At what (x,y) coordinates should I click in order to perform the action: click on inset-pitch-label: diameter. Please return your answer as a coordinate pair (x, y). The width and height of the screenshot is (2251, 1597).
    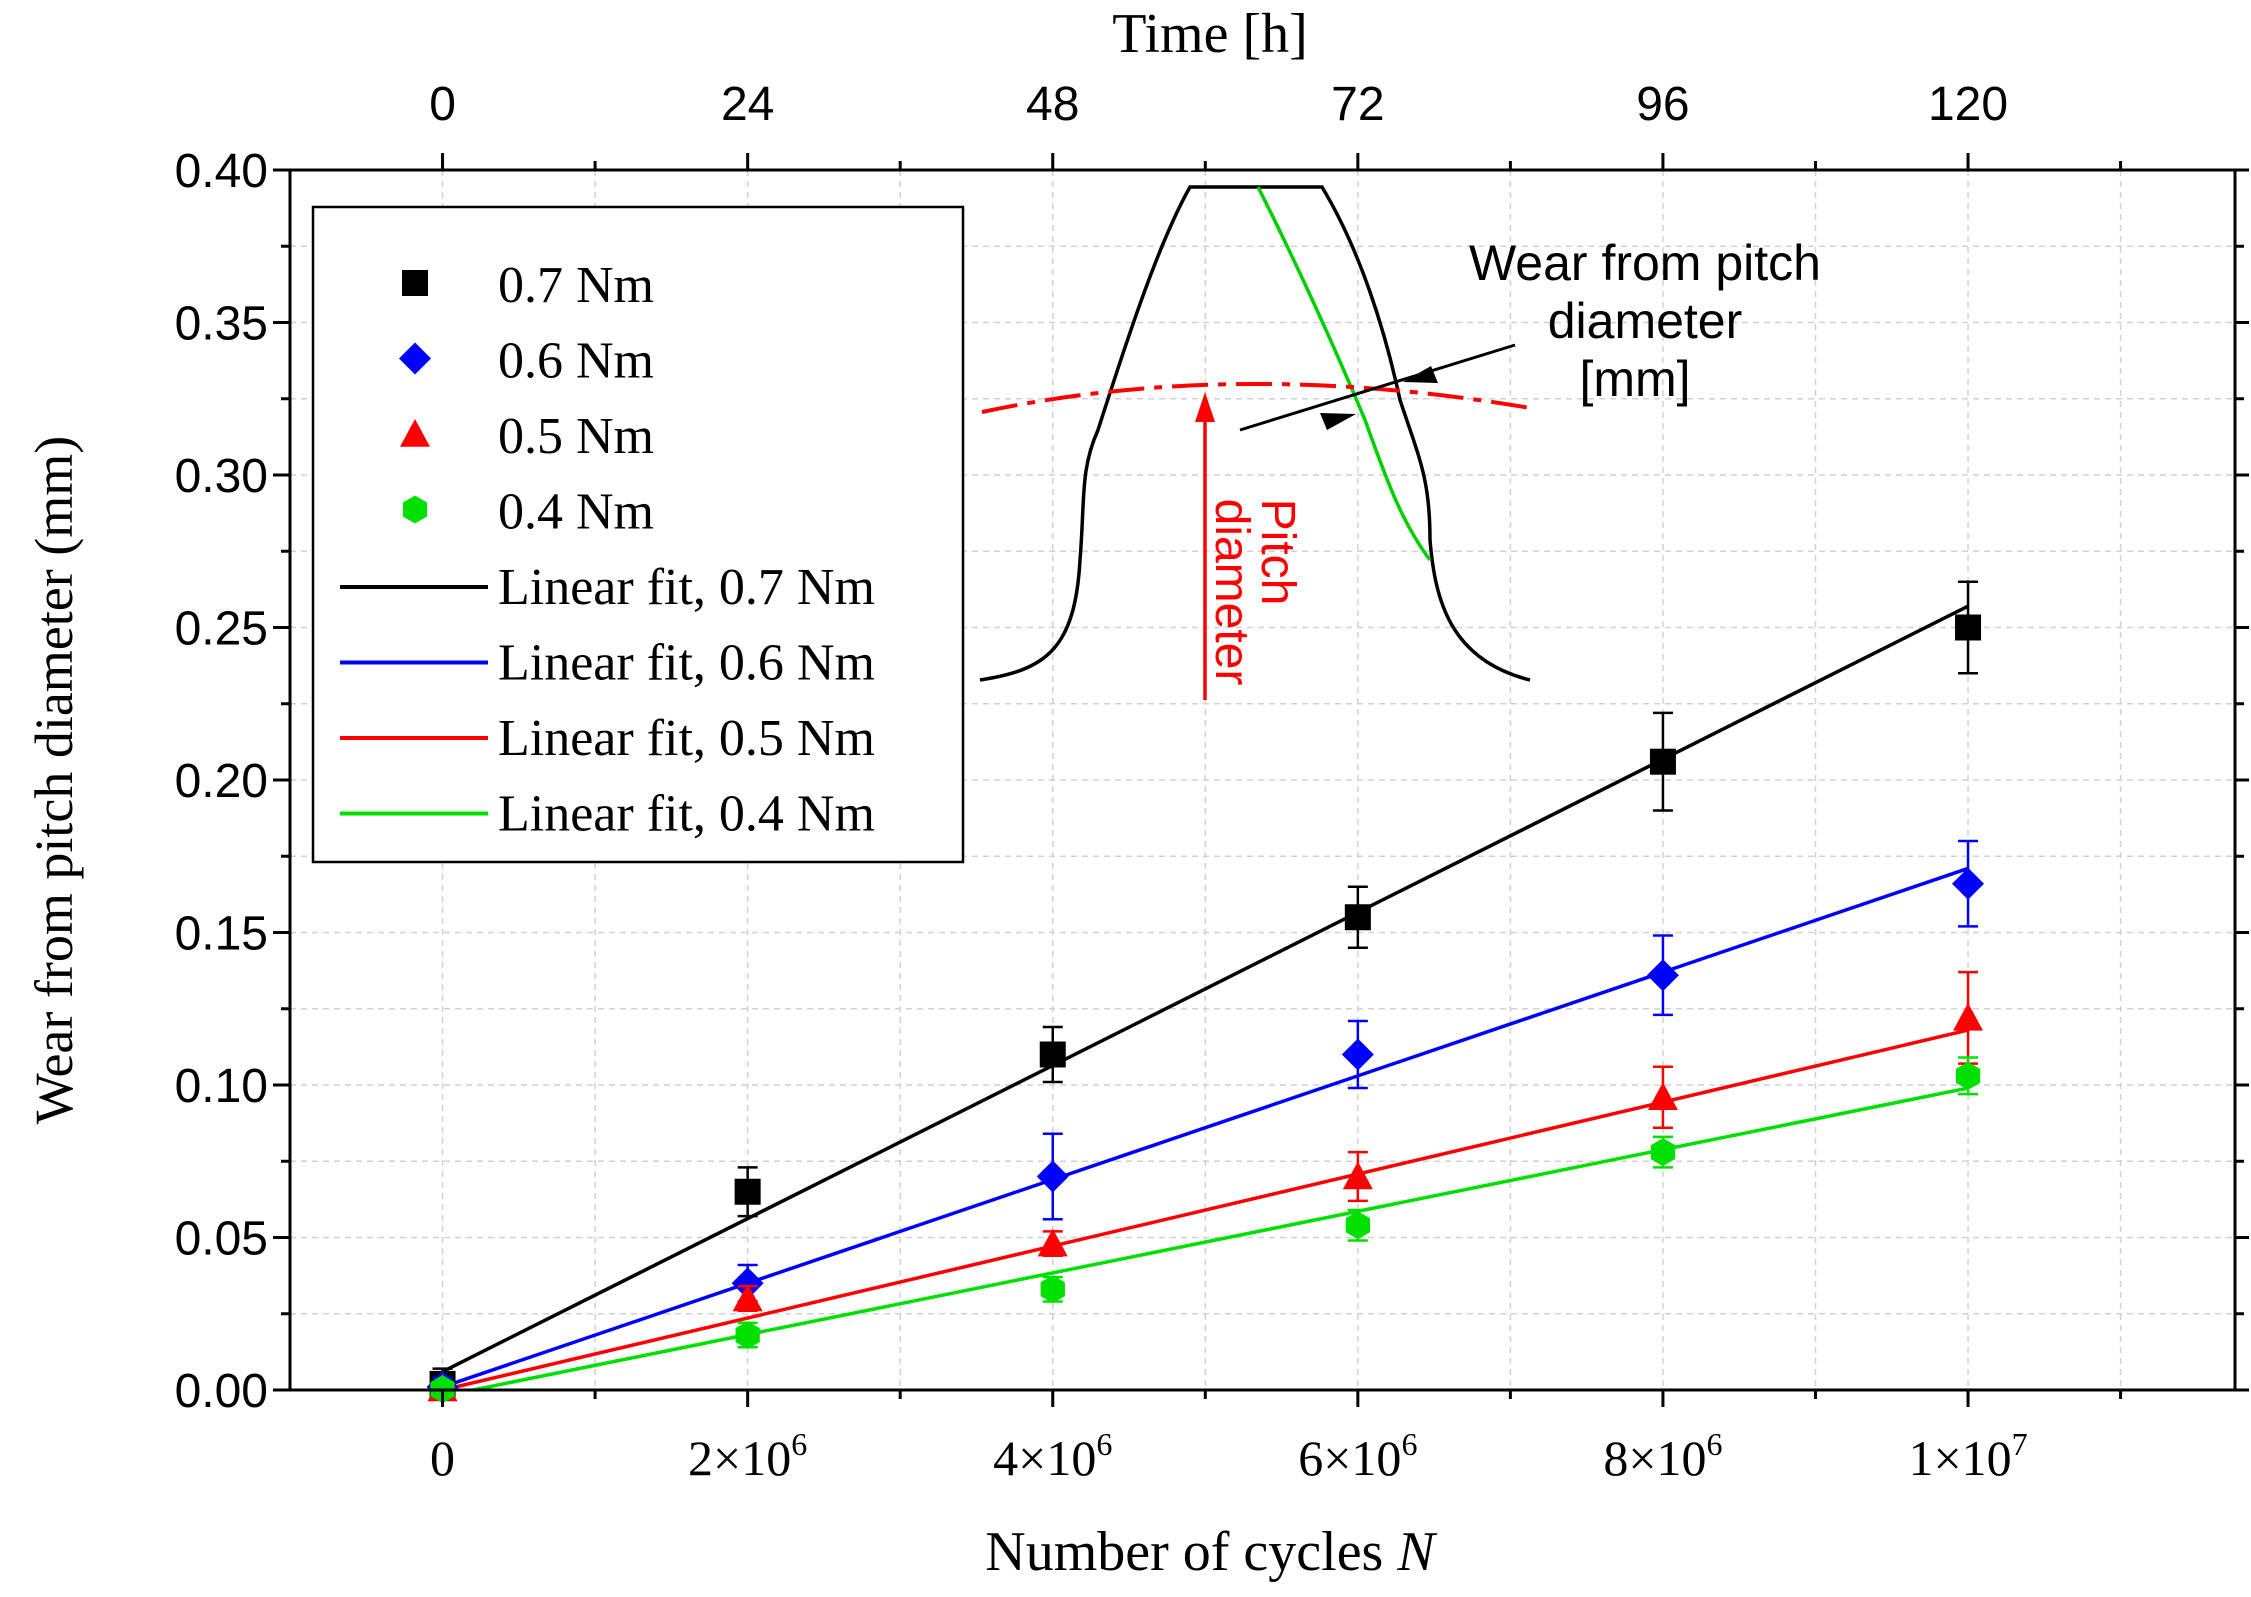
    Looking at the image, I should click on (1231, 592).